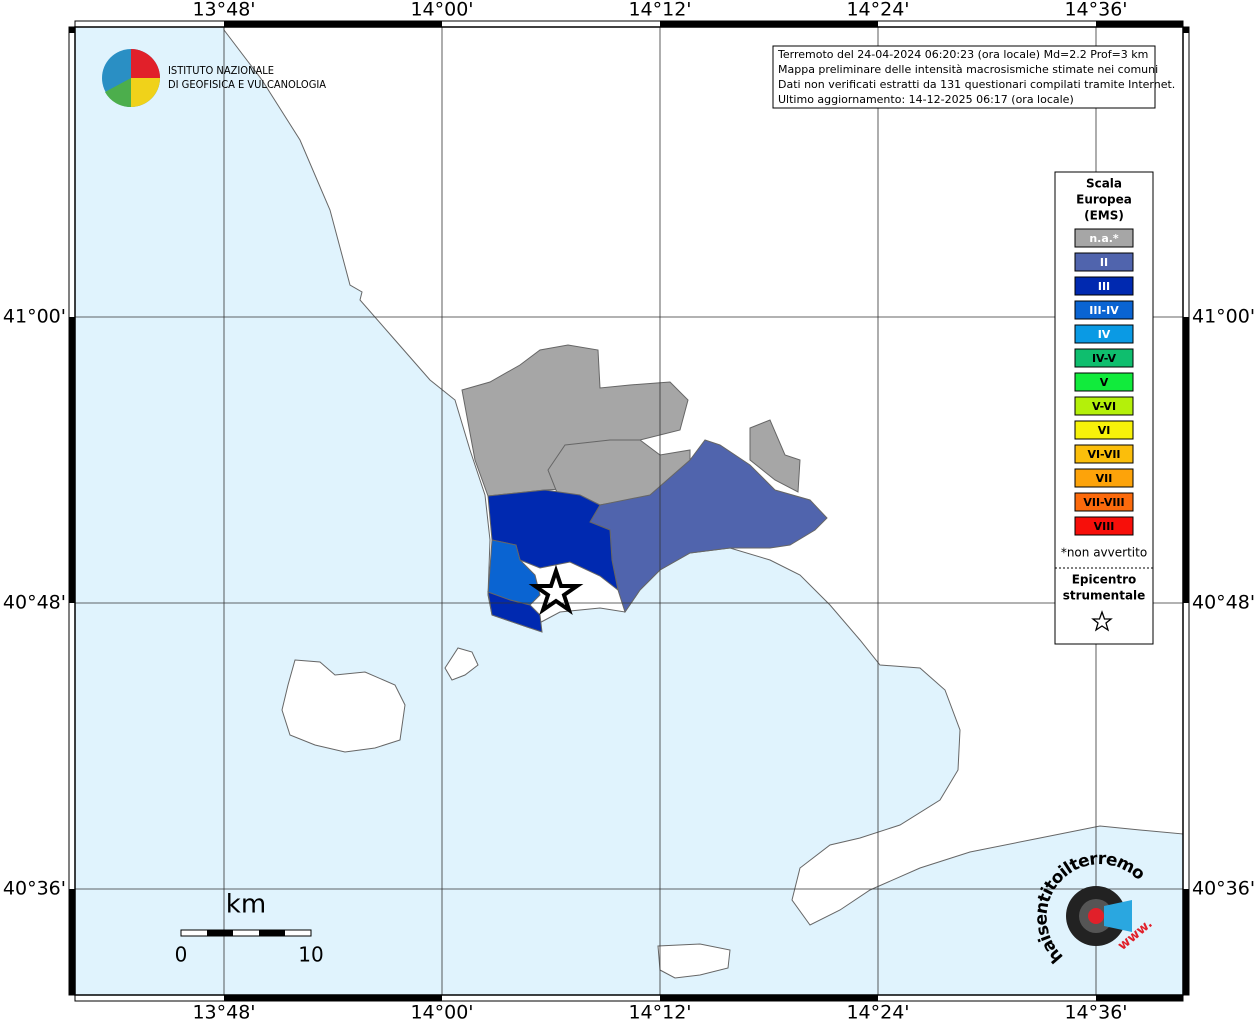 This screenshot has width=1256, height=1028. I want to click on legend-title: Scala, so click(1104, 184).